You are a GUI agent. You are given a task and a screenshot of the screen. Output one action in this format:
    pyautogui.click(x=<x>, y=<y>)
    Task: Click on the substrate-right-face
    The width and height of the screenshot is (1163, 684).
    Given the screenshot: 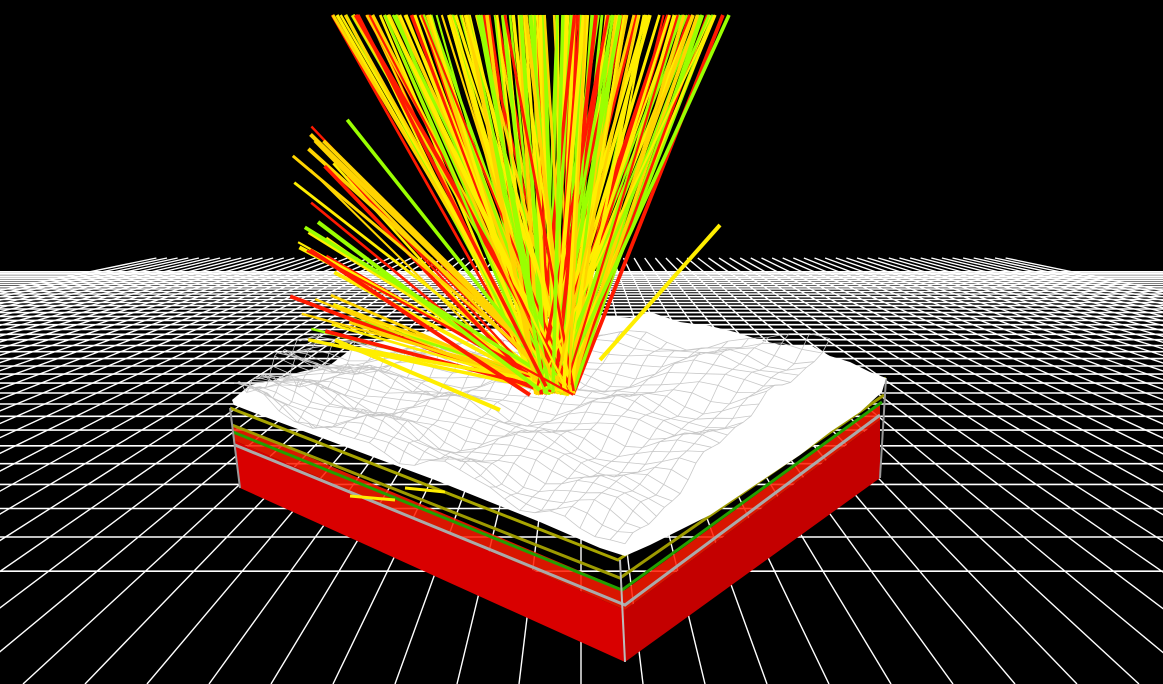 What is the action you would take?
    pyautogui.click(x=752, y=541)
    